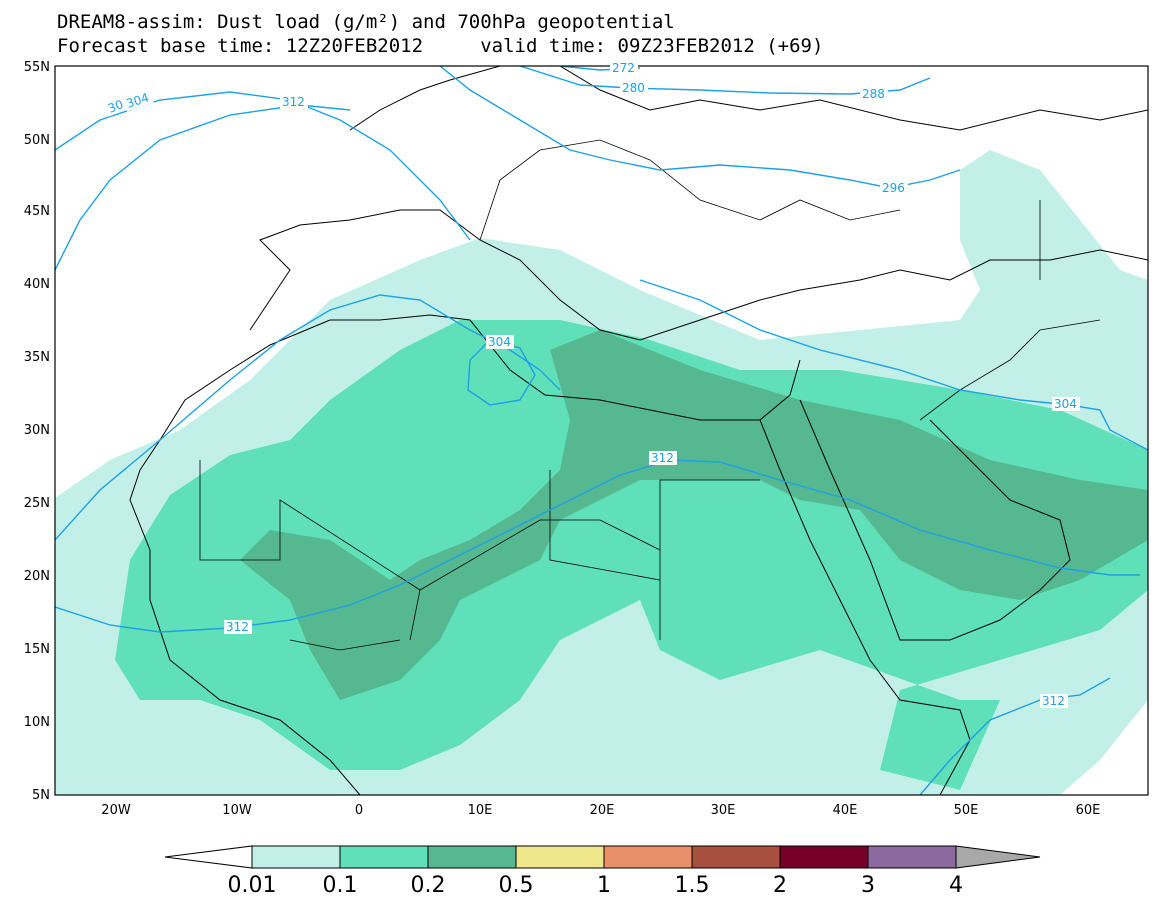  I want to click on lon-label: 50E, so click(966, 810).